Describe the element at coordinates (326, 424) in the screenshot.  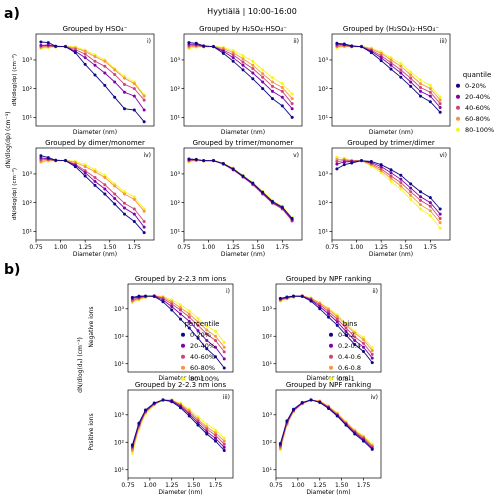
I see `series-line` at that location.